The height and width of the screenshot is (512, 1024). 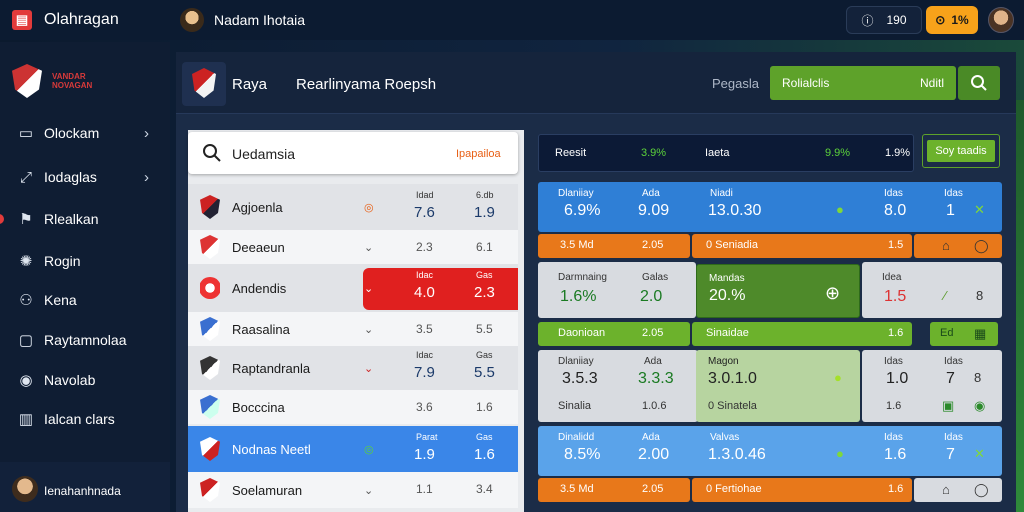 I want to click on stat-value: 1.0, so click(x=897, y=378).